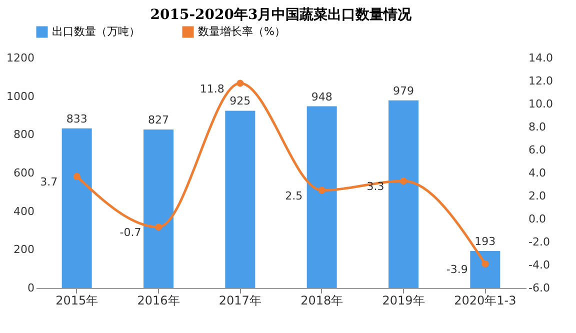 The image size is (576, 333). Describe the element at coordinates (540, 104) in the screenshot. I see `y2-tick-label: 10.0` at that location.